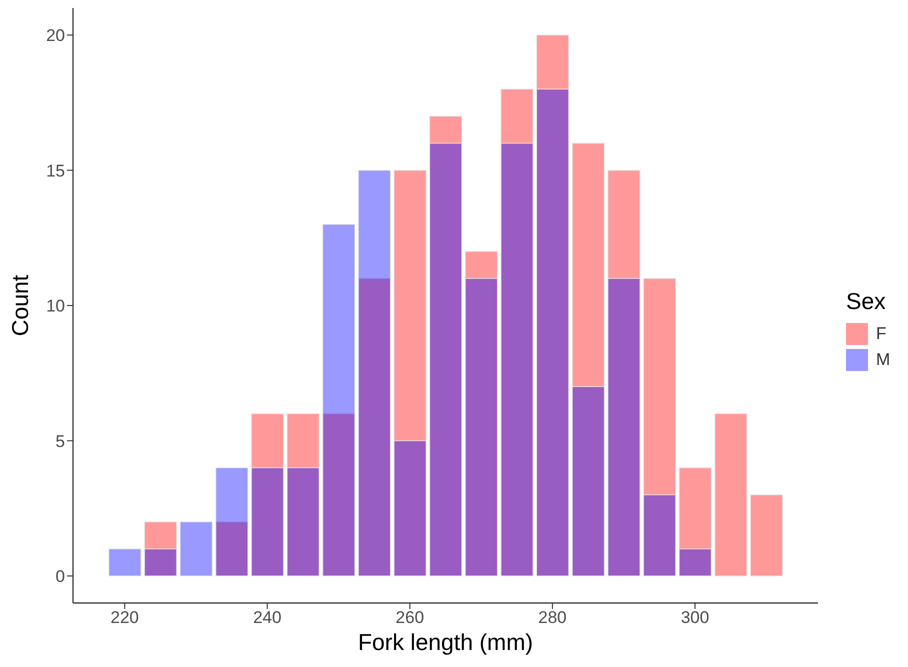 This screenshot has height=667, width=908. I want to click on x-axis-title: Fork length (mm), so click(446, 642).